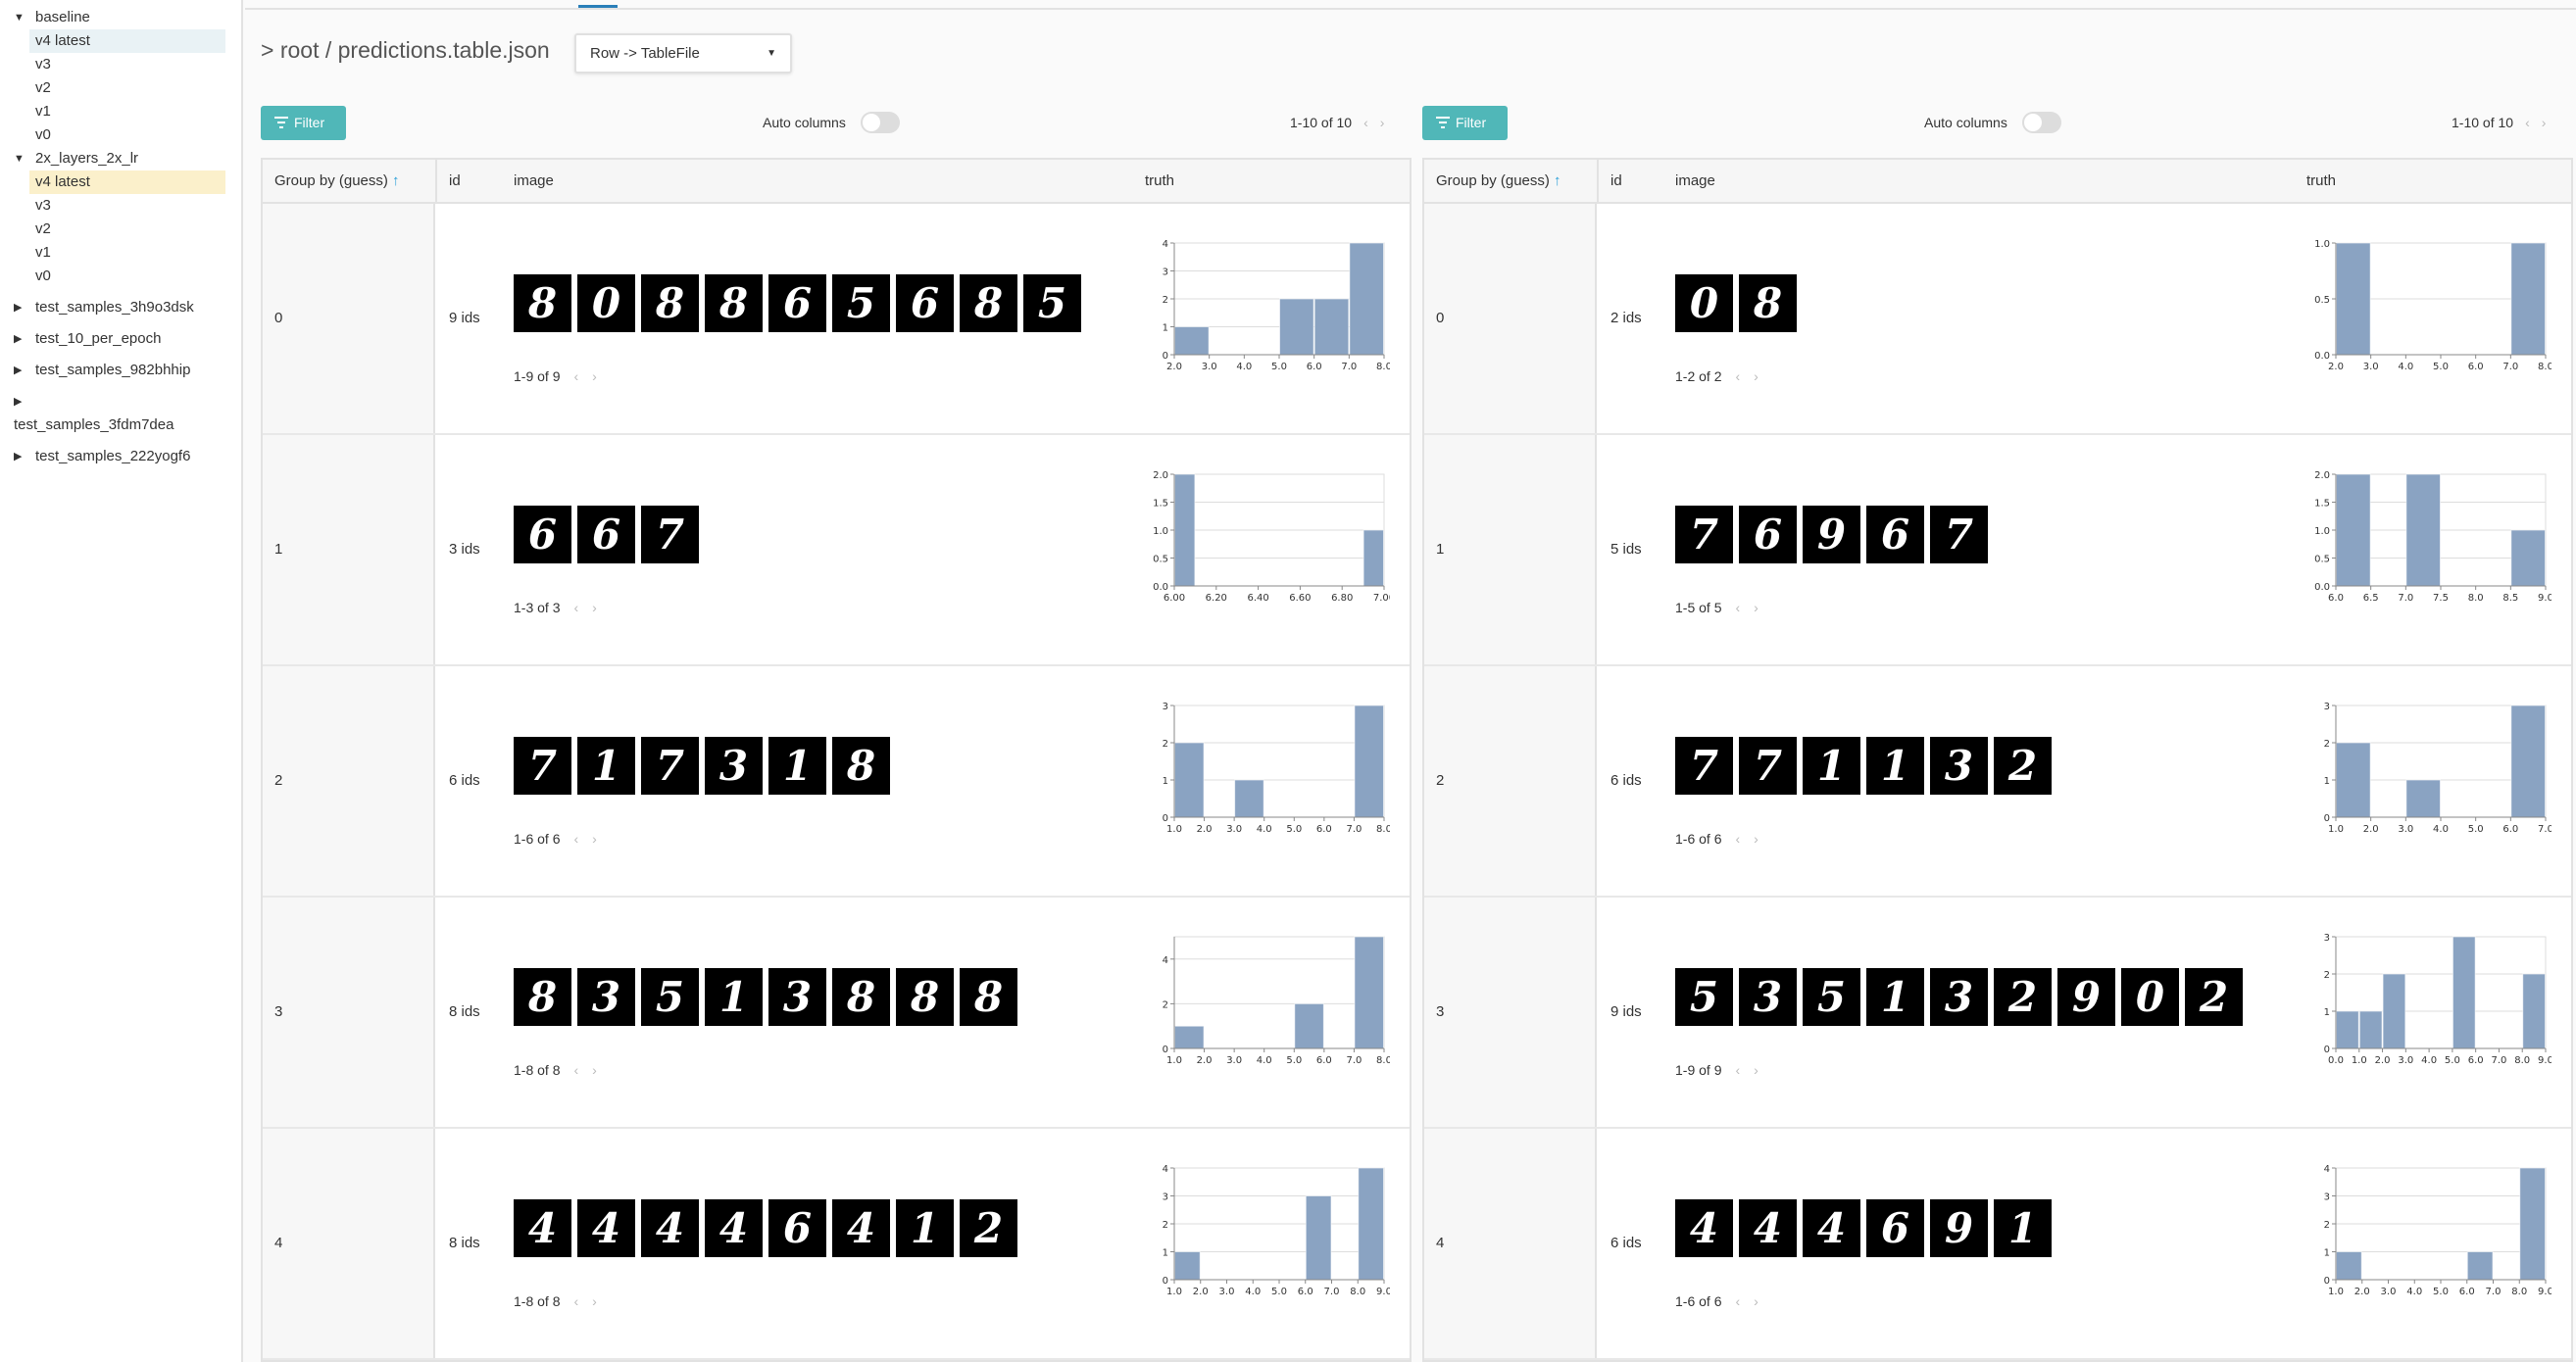 The image size is (2576, 1362). I want to click on filter-button: Filter, so click(303, 123).